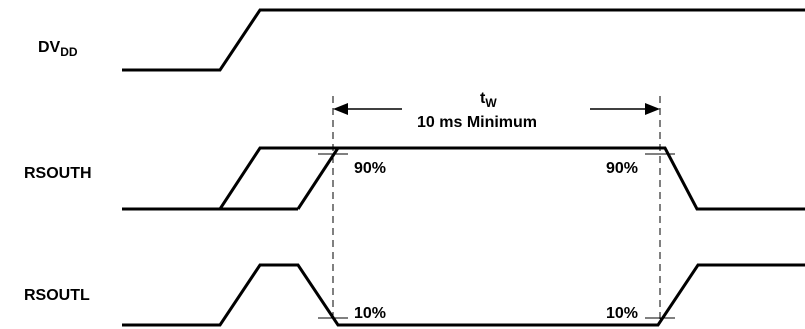  I want to click on dvdd-label-sub: DD, so click(69, 52).